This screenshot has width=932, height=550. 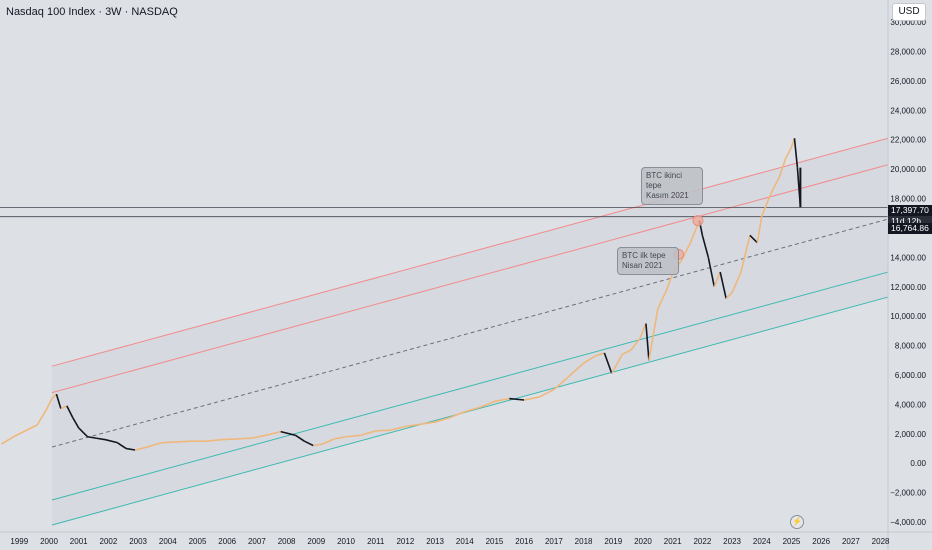 I want to click on x-tick-label: 2018, so click(x=584, y=541).